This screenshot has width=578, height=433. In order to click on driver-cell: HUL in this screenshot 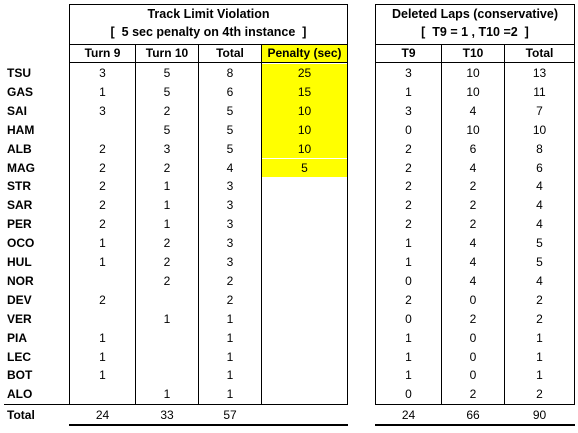, I will do `click(19, 262)`.